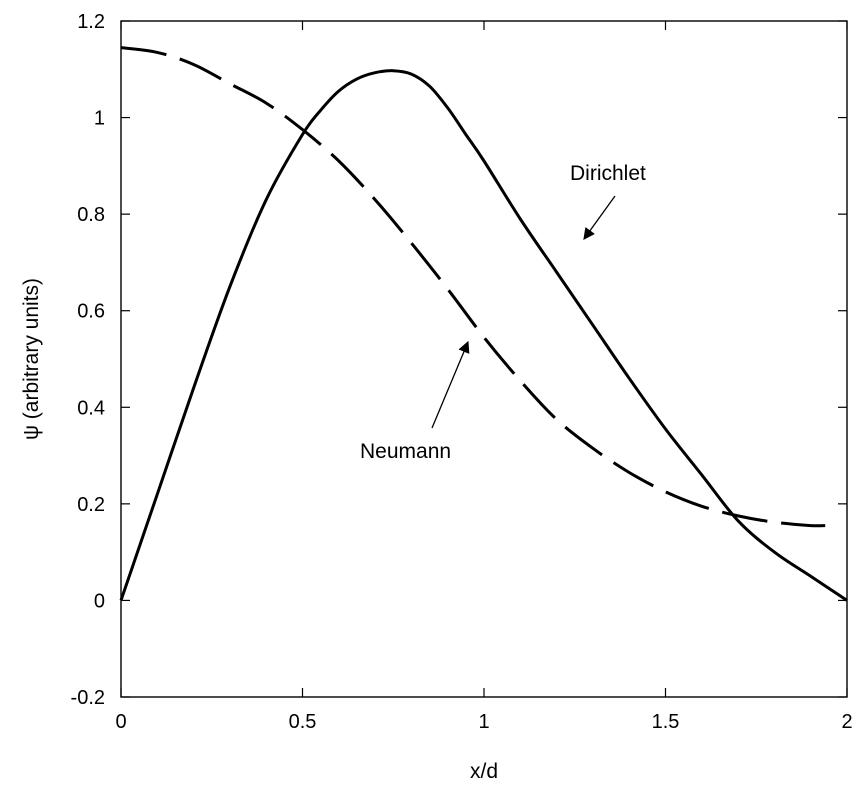  Describe the element at coordinates (91, 505) in the screenshot. I see `y-tick-label: 0.2` at that location.